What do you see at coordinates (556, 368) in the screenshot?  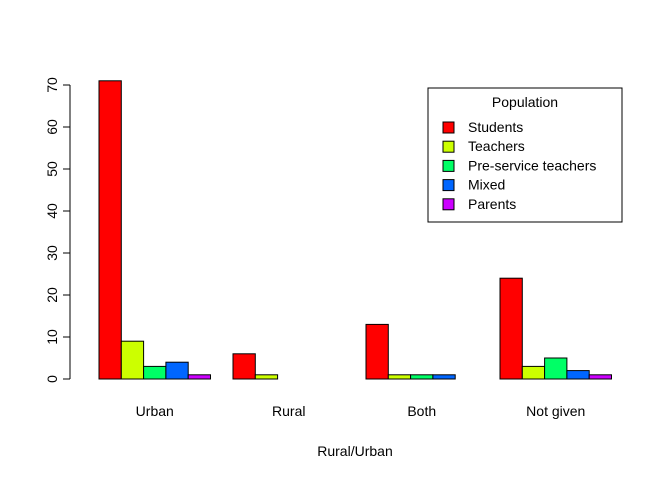 I see `bar-pre-service-teachers-not-given` at bounding box center [556, 368].